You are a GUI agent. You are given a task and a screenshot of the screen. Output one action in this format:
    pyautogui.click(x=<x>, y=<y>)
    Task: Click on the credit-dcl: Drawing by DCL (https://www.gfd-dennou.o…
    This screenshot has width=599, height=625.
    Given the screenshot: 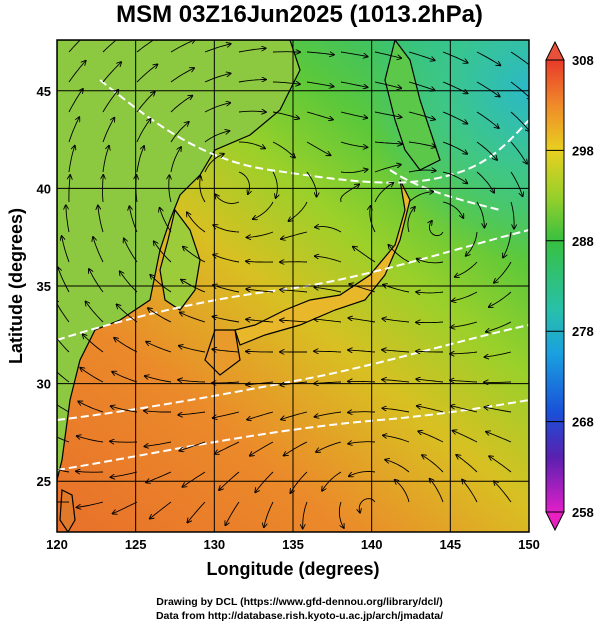 What is the action you would take?
    pyautogui.click(x=299, y=602)
    